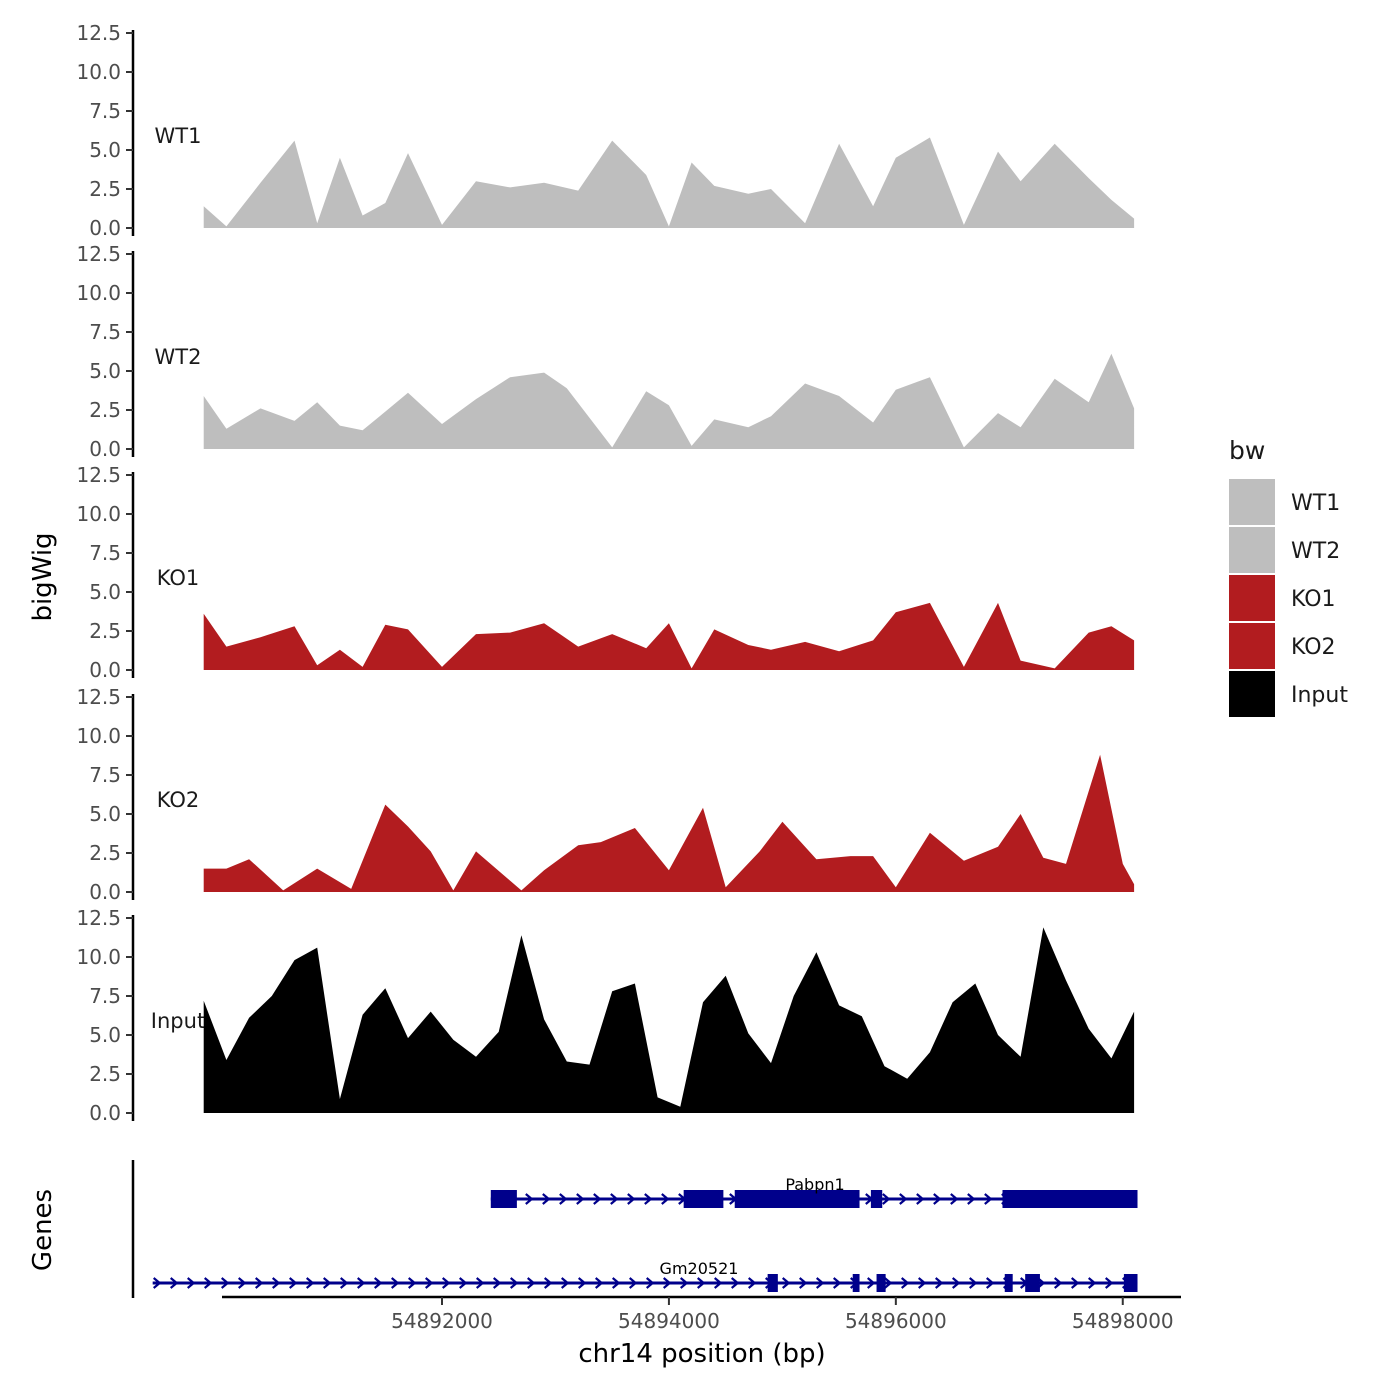 The width and height of the screenshot is (1400, 1400). I want to click on coverage-area-wt1, so click(669, 182).